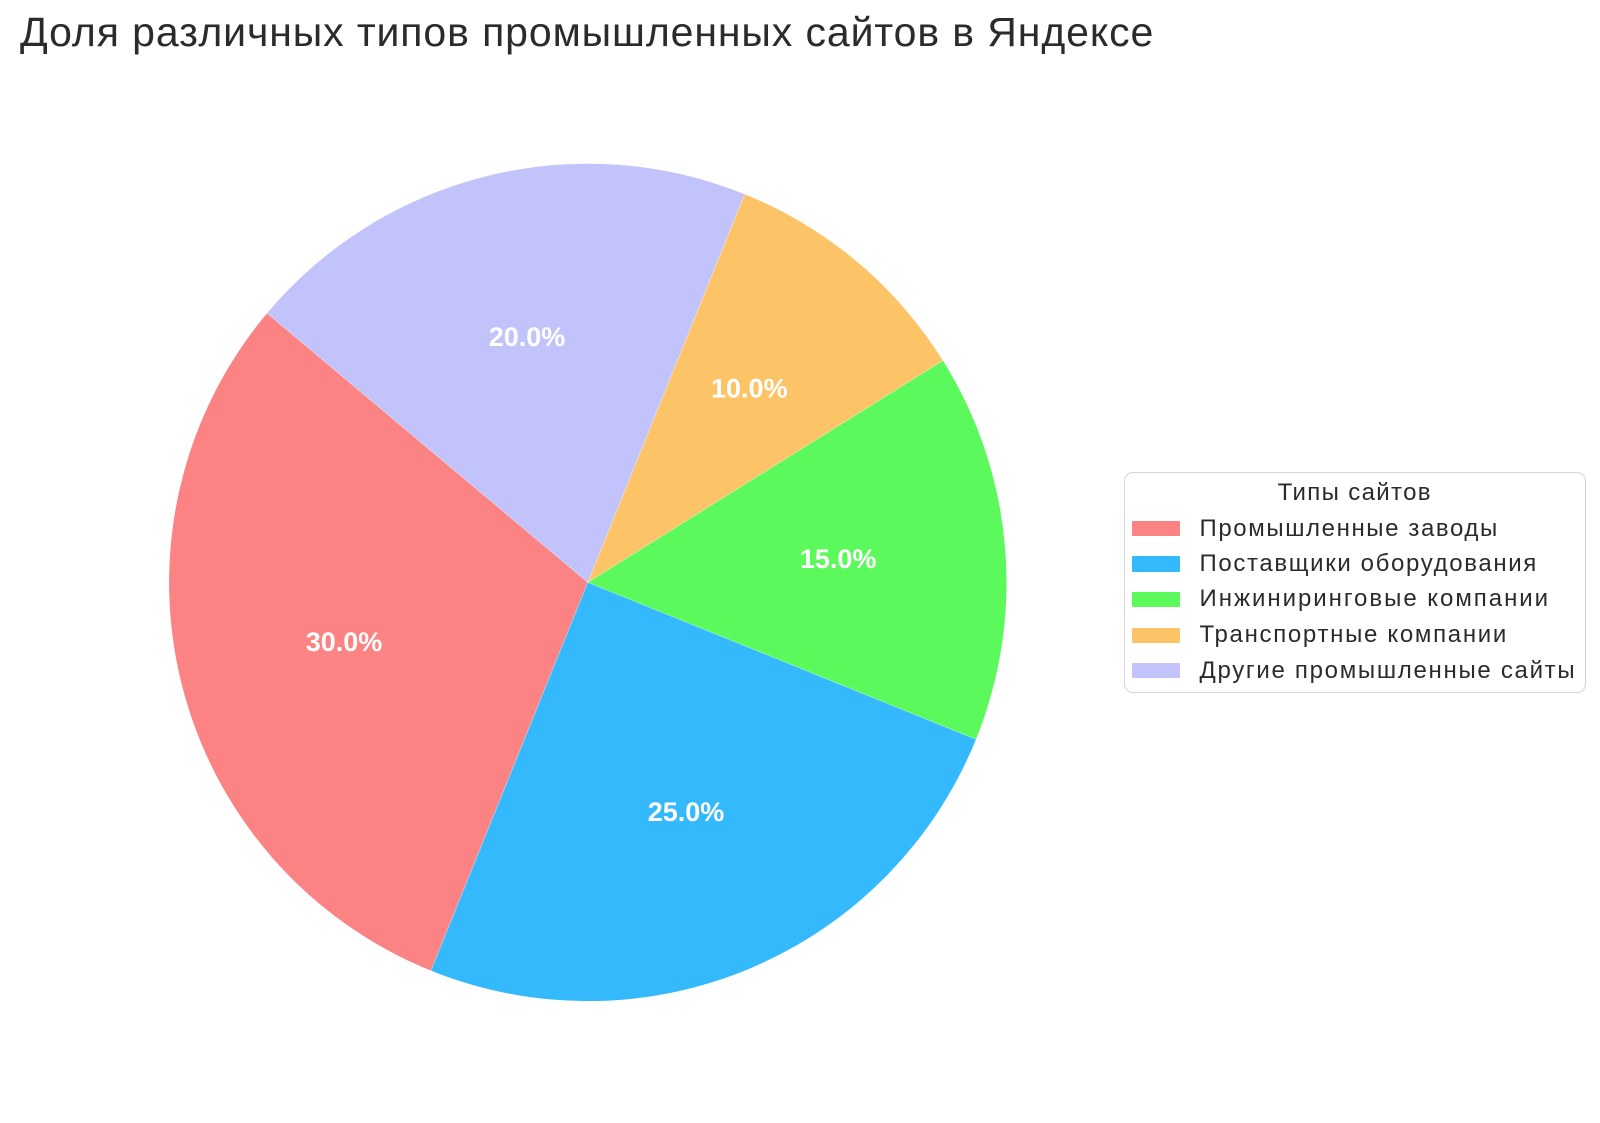 The image size is (1600, 1123). I want to click on svg-text: 10.0%, so click(749, 389).